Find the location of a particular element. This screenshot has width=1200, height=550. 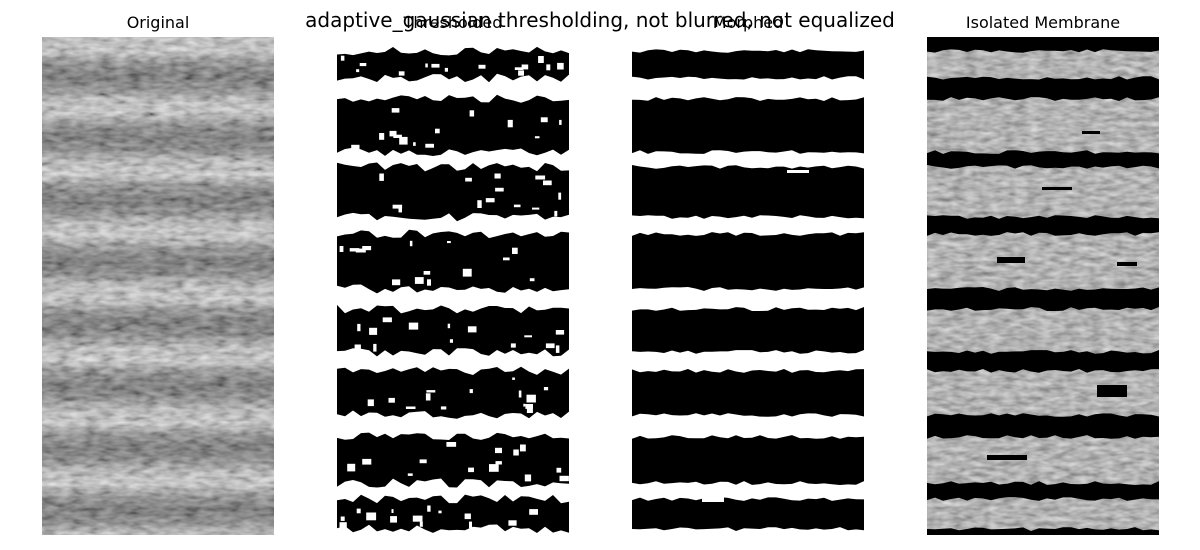

panel-title-morphed: Morphed is located at coordinates (748, 22).